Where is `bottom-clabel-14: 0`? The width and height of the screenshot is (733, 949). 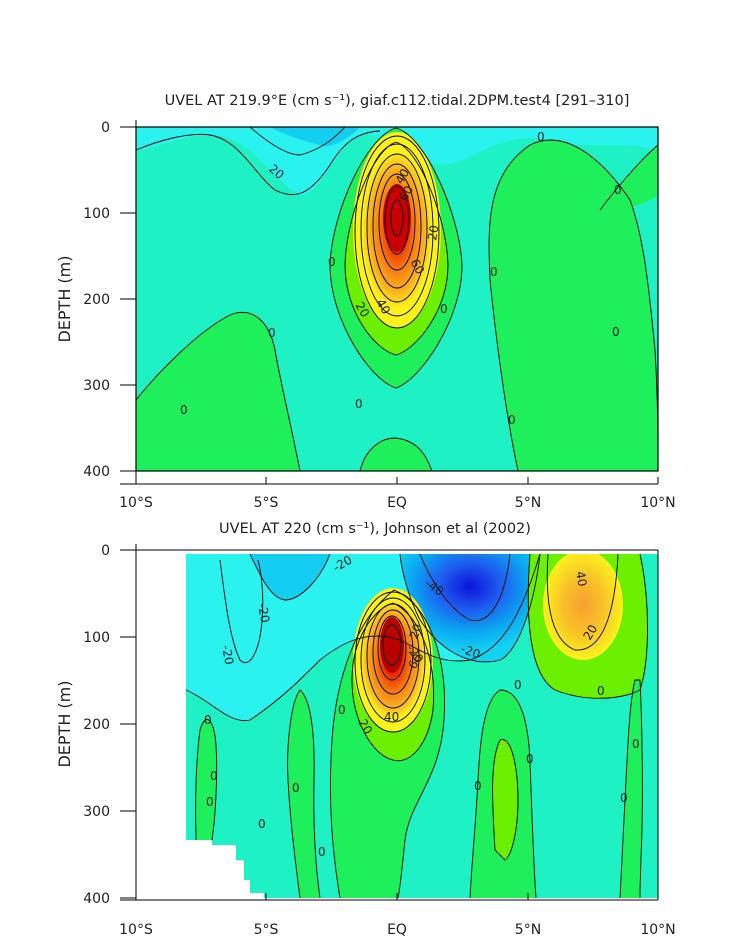 bottom-clabel-14: 0 is located at coordinates (478, 786).